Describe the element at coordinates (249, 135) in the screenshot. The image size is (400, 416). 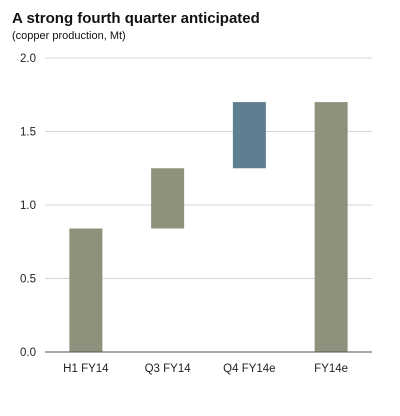
I see `bar-q4-fy14e` at that location.